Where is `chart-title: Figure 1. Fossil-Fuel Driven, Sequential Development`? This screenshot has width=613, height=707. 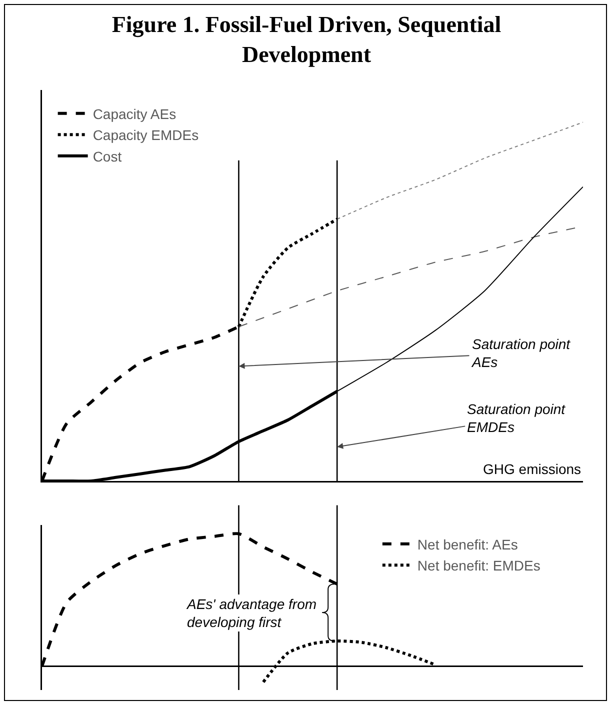 chart-title: Figure 1. Fossil-Fuel Driven, Sequential Development is located at coordinates (307, 39).